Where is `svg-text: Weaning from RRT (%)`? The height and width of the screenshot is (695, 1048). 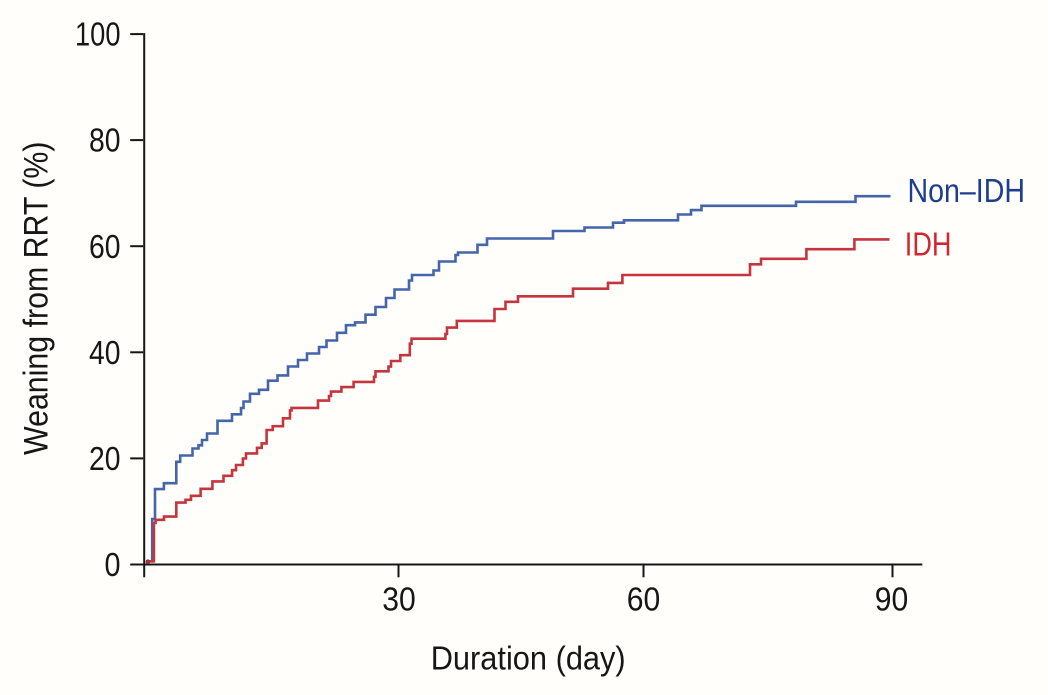
svg-text: Weaning from RRT (%) is located at coordinates (36, 299).